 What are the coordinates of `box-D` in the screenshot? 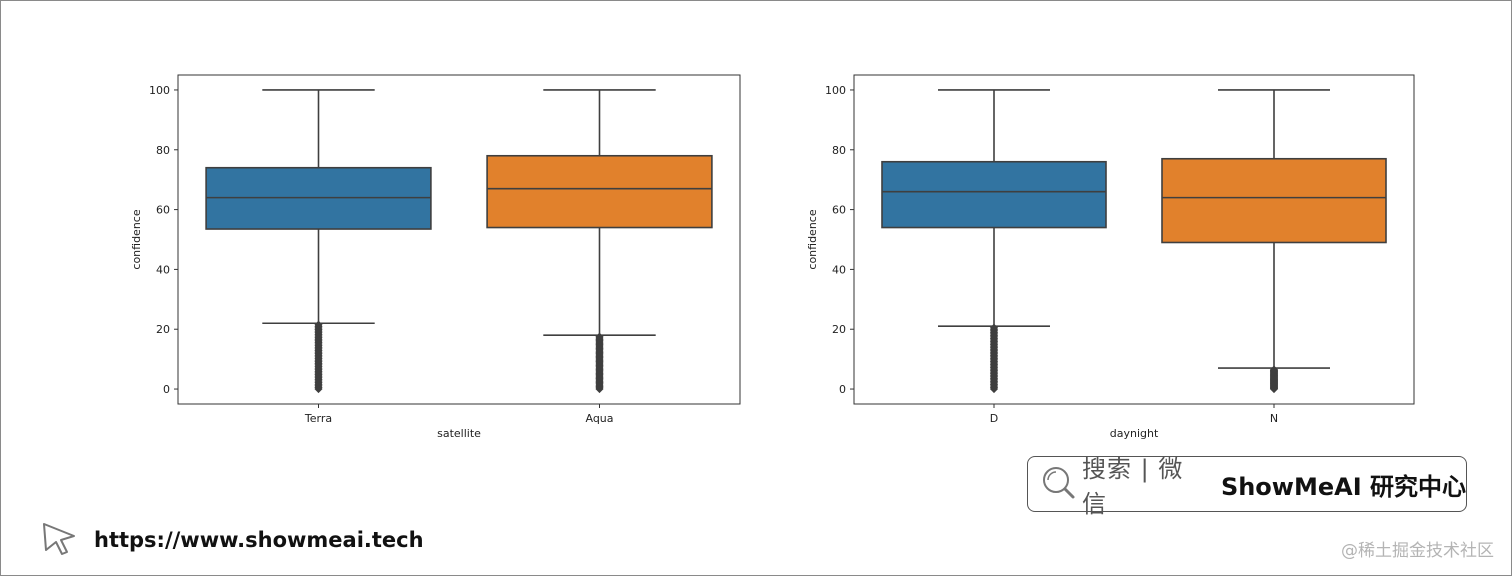 It's located at (994, 241).